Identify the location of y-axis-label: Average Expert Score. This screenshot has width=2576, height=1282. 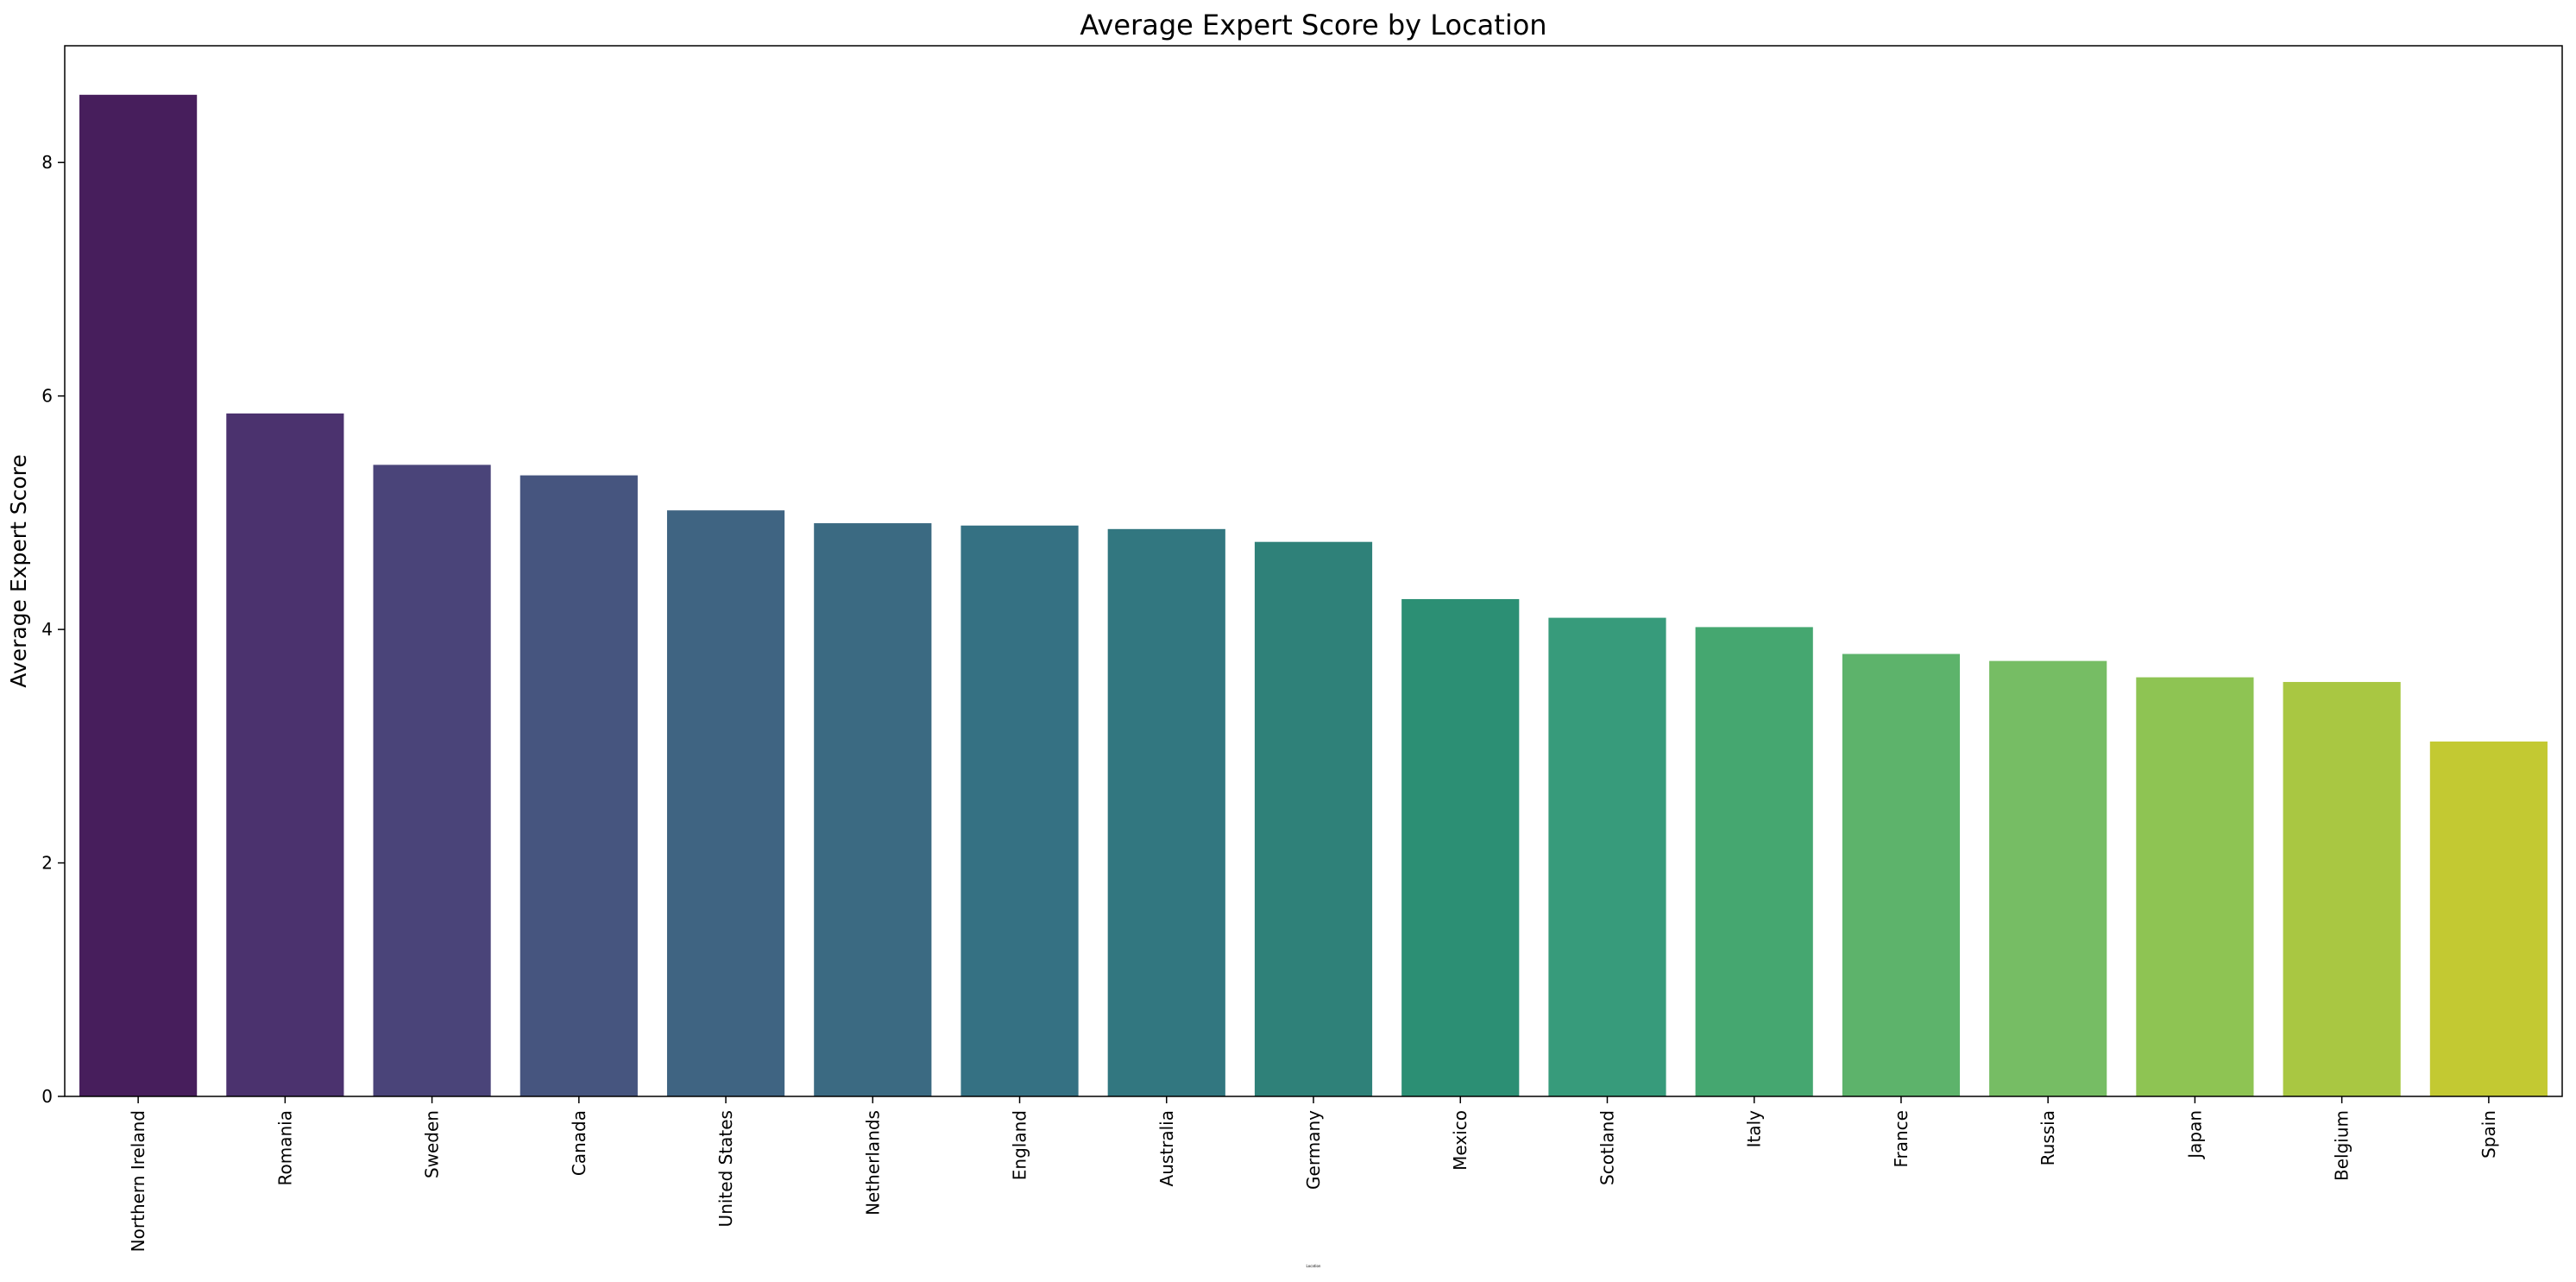
(19, 571).